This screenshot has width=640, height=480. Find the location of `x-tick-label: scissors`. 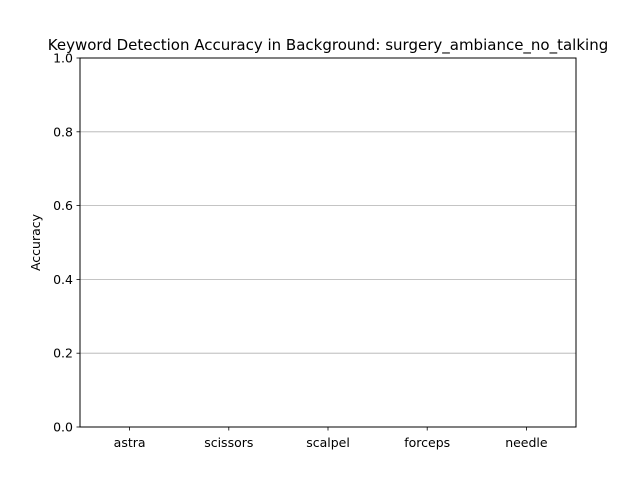

x-tick-label: scissors is located at coordinates (228, 442).